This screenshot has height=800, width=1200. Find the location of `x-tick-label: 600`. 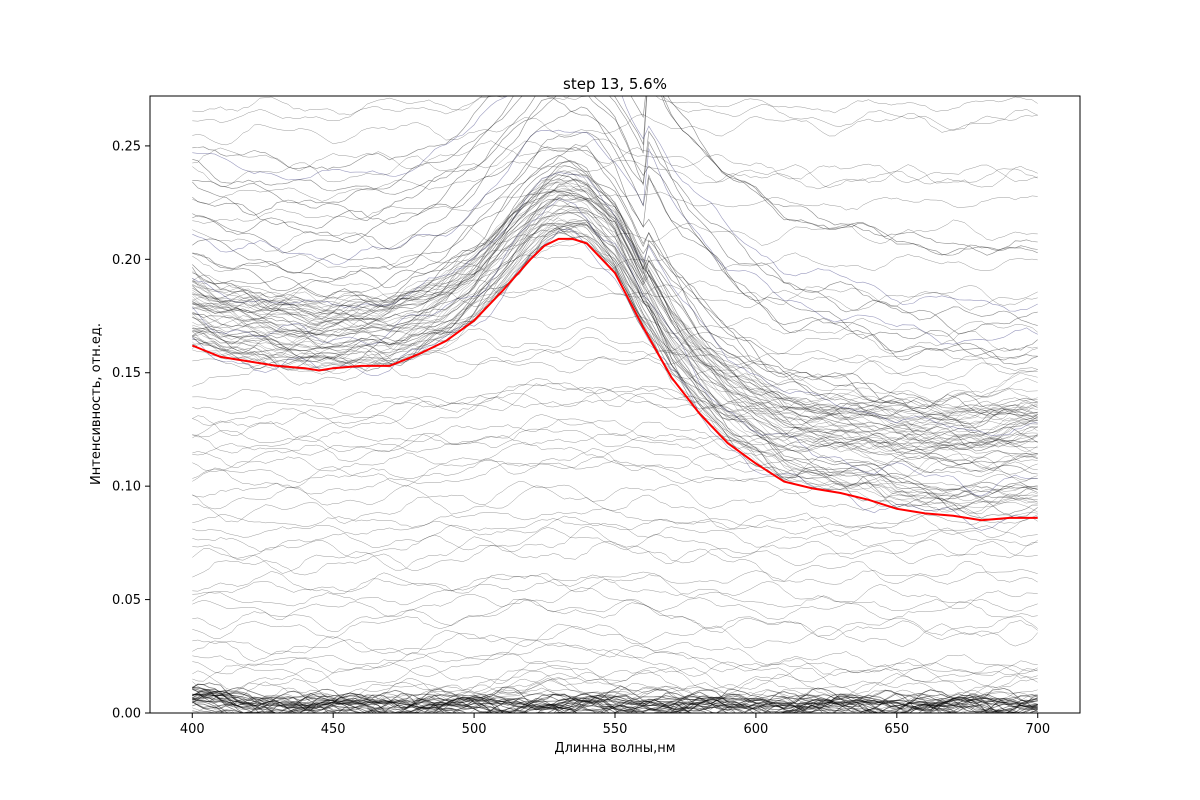

x-tick-label: 600 is located at coordinates (755, 729).